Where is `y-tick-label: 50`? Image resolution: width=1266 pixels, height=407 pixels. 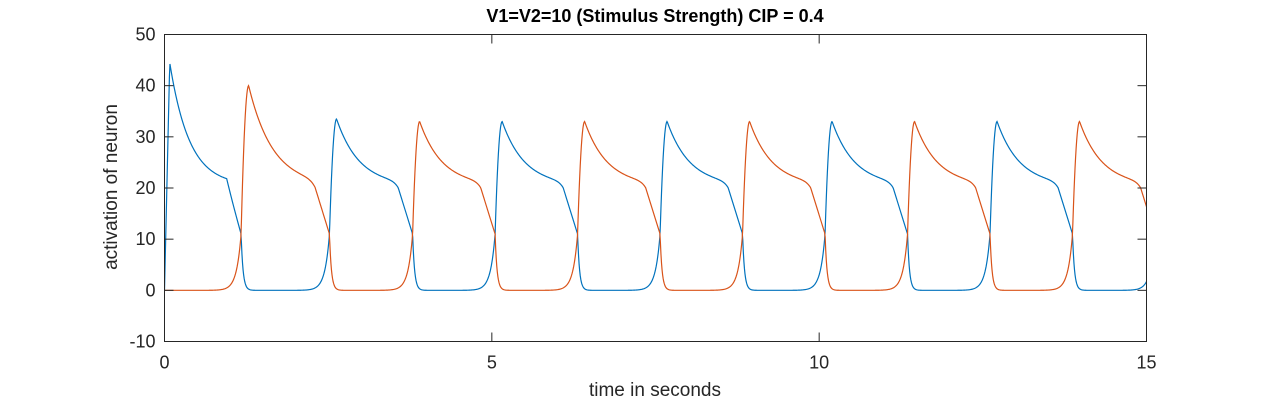 y-tick-label: 50 is located at coordinates (145, 35).